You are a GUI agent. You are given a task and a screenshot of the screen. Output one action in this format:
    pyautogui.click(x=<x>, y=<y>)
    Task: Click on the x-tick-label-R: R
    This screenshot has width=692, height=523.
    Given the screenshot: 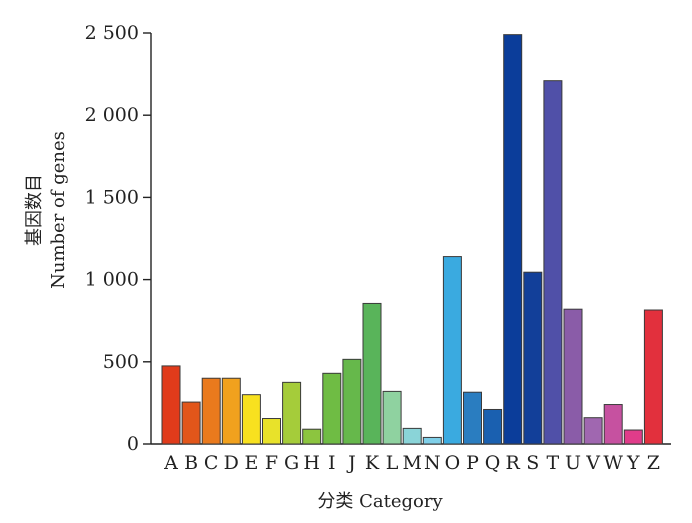 What is the action you would take?
    pyautogui.click(x=513, y=463)
    